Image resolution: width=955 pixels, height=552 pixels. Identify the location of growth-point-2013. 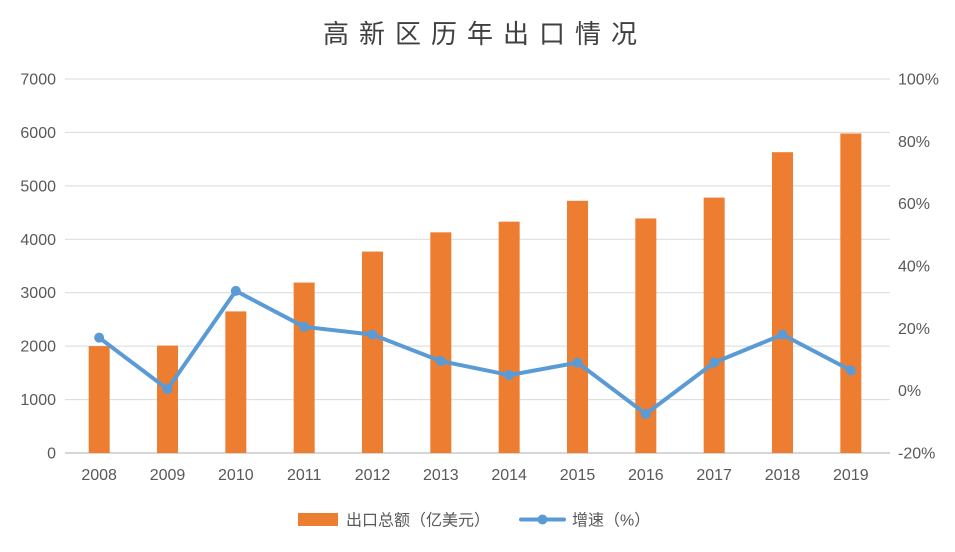
(440, 361).